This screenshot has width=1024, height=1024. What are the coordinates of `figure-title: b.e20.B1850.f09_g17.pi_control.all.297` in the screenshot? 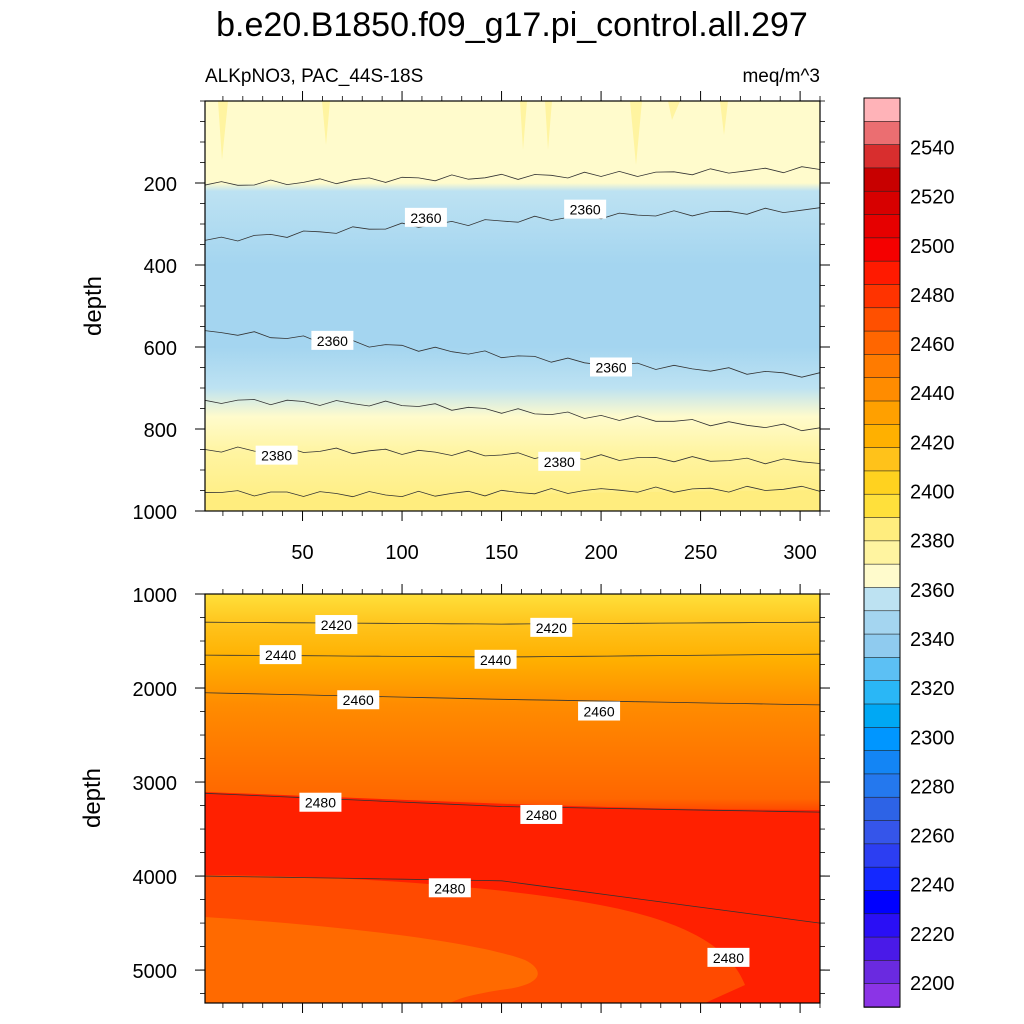 It's located at (512, 25).